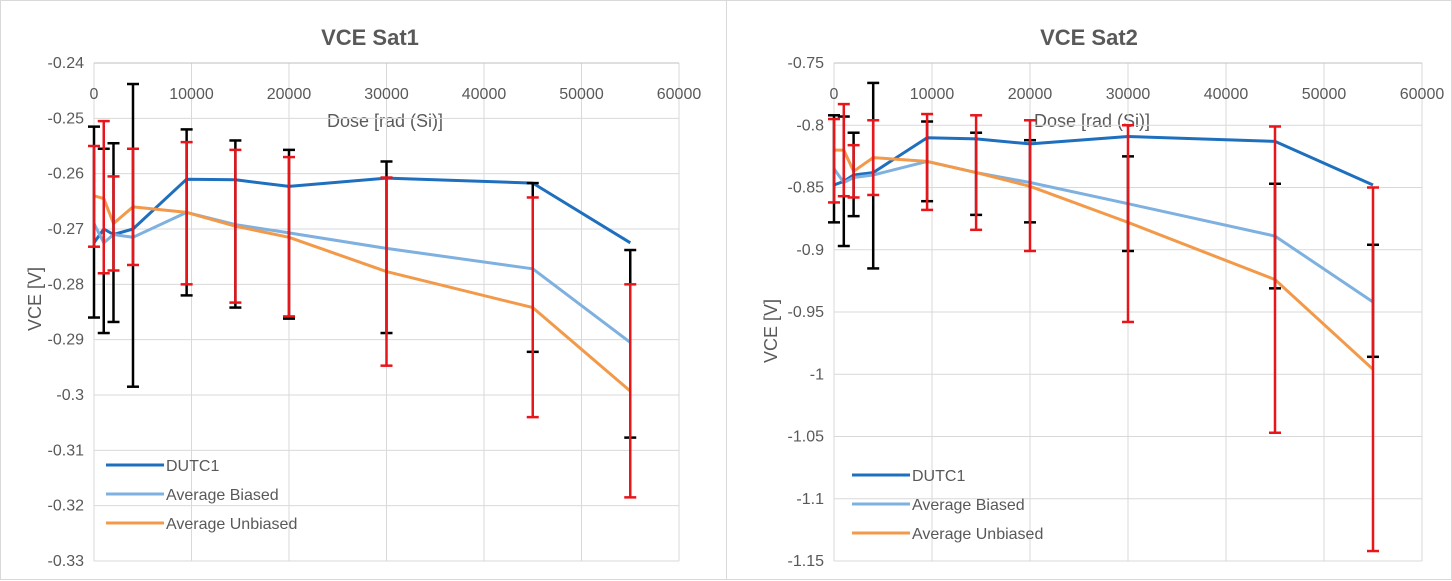 Image resolution: width=1452 pixels, height=581 pixels. I want to click on y-tick-label: -0.8, so click(810, 125).